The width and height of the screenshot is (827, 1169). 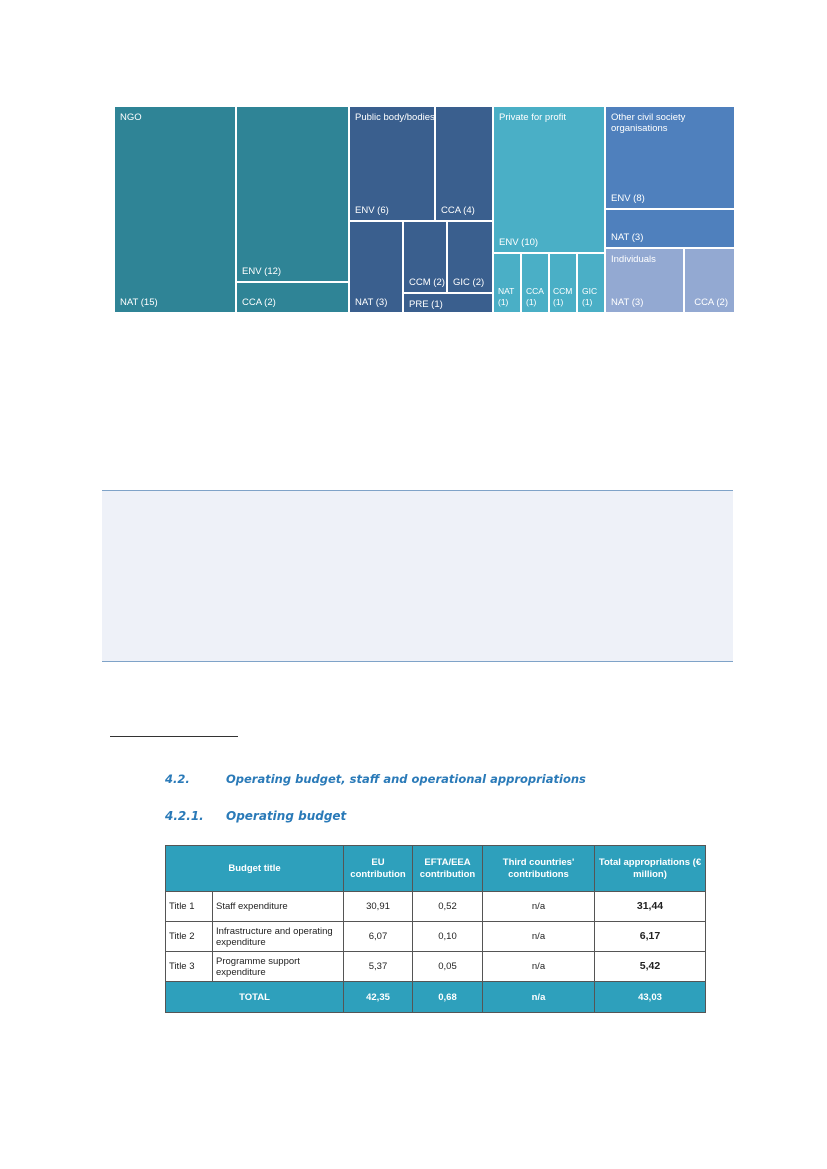 I want to click on treemap-private-nat-label: NAT (1), so click(x=506, y=296).